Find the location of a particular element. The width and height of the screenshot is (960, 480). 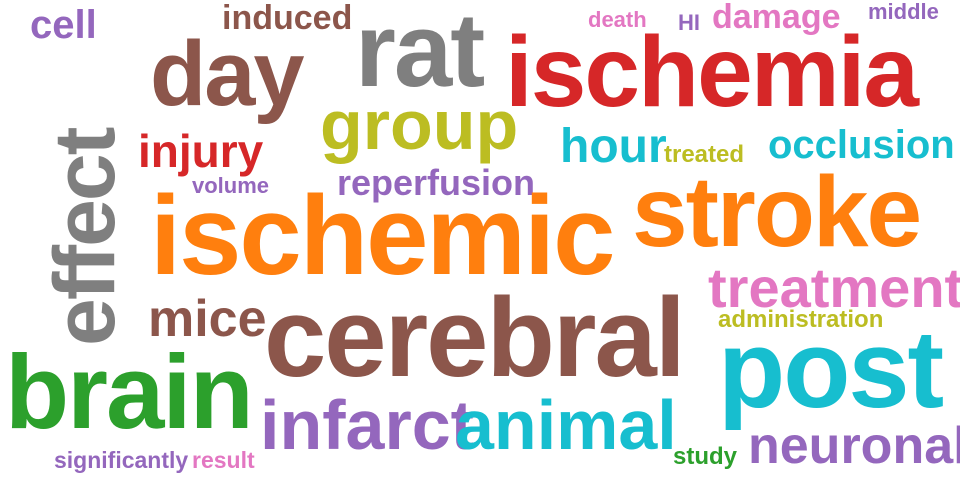

word-administration: administration is located at coordinates (801, 319).